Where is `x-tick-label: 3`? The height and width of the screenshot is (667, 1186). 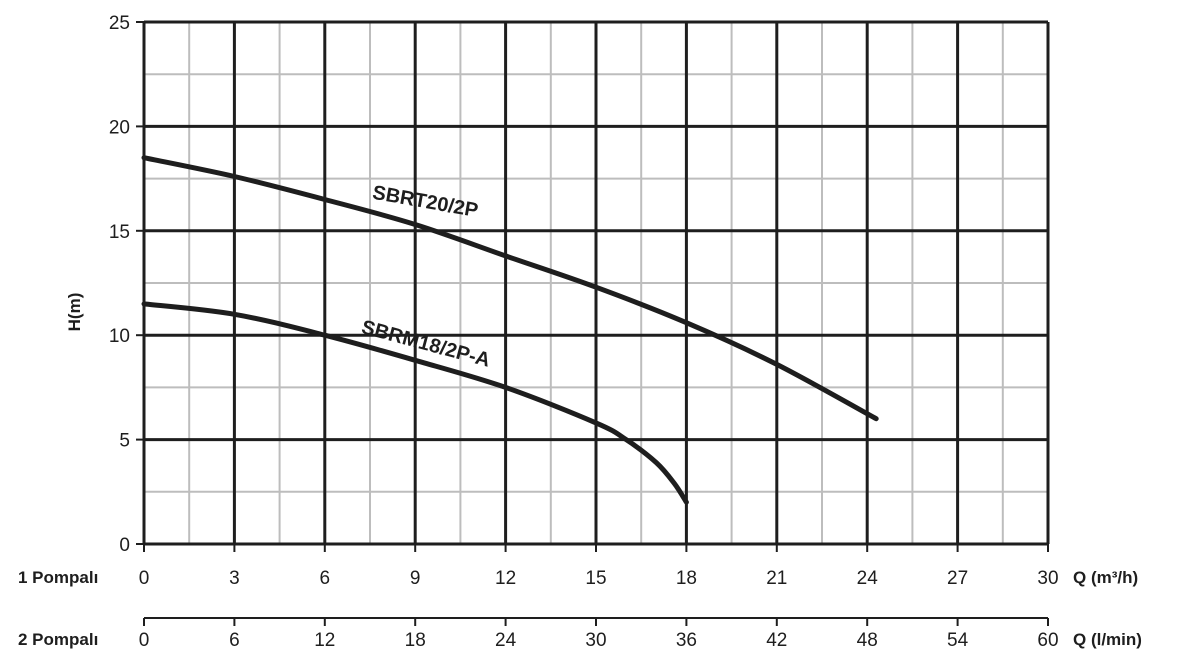
x-tick-label: 3 is located at coordinates (234, 578).